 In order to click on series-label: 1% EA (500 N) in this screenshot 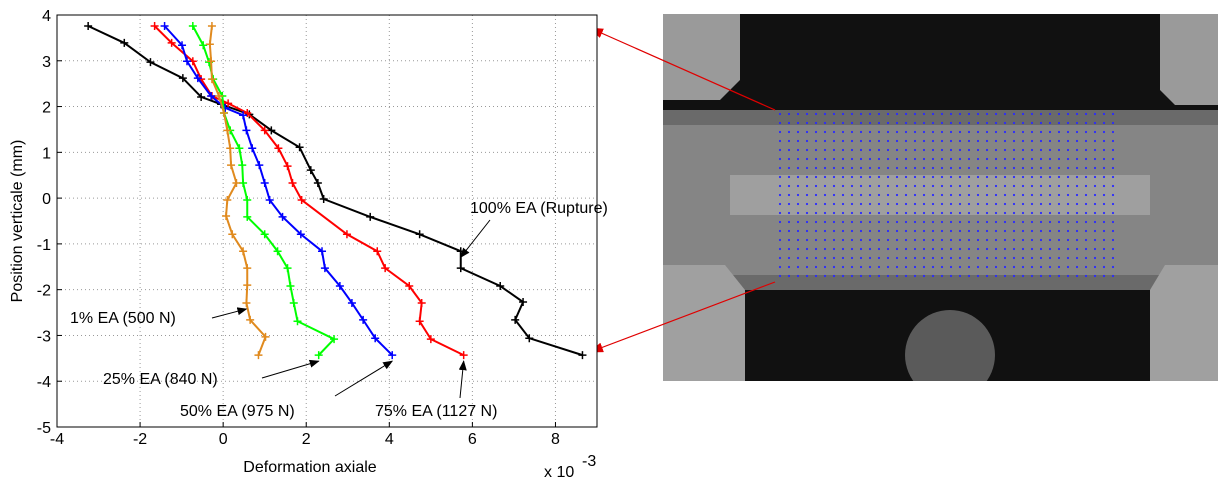, I will do `click(123, 318)`.